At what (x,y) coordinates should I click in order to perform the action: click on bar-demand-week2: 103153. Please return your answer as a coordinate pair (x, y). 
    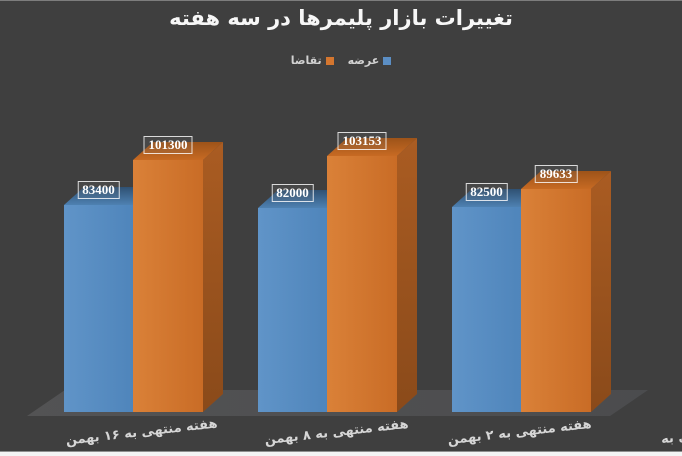
    Looking at the image, I should click on (362, 272).